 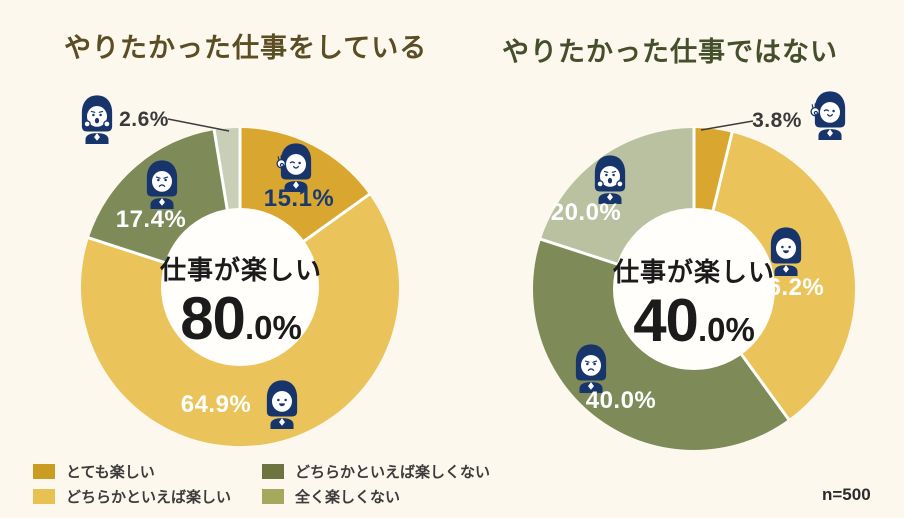 I want to click on segment-percent-label: 20.0%, so click(x=586, y=212).